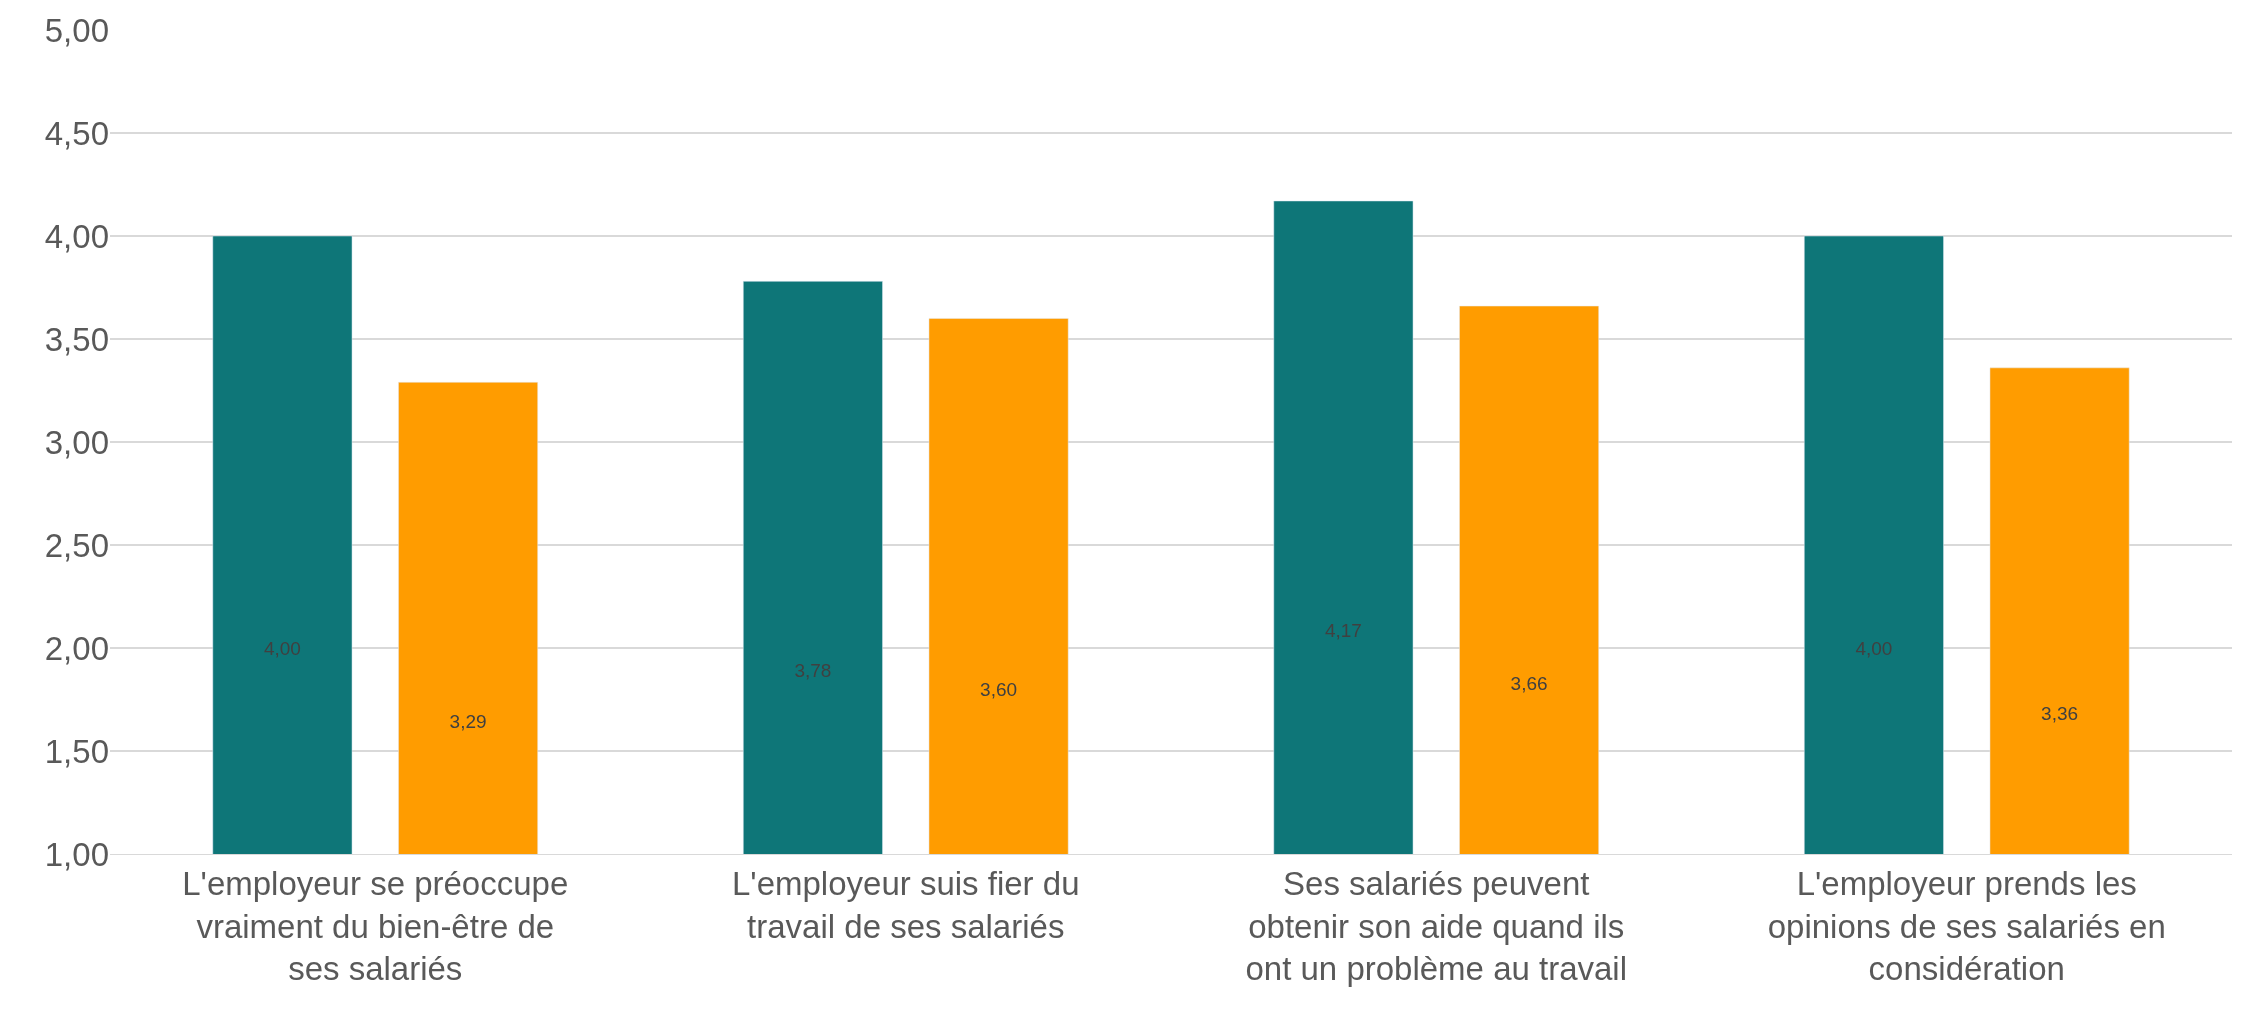 The image size is (2252, 1014). Describe the element at coordinates (1529, 683) in the screenshot. I see `data-label: 3,66` at that location.